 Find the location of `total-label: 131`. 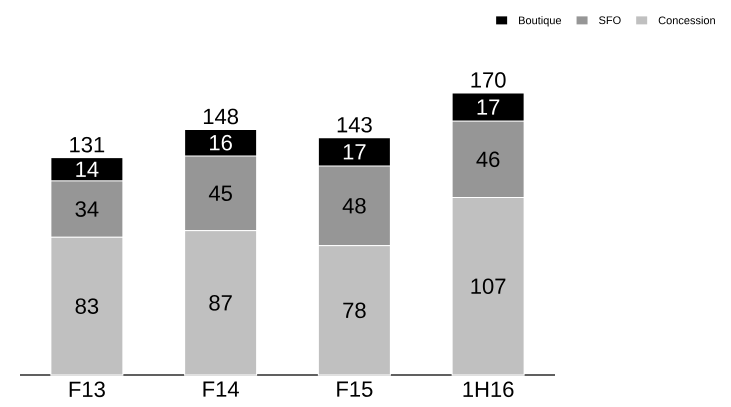

total-label: 131 is located at coordinates (87, 144).